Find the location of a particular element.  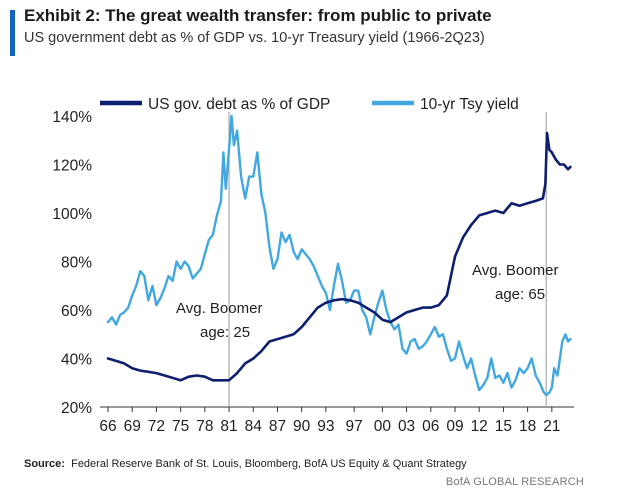

x-tick-label: 06 is located at coordinates (430, 426).